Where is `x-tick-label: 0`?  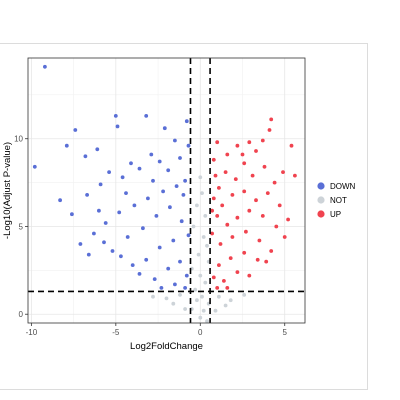
x-tick-label: 0 is located at coordinates (200, 332).